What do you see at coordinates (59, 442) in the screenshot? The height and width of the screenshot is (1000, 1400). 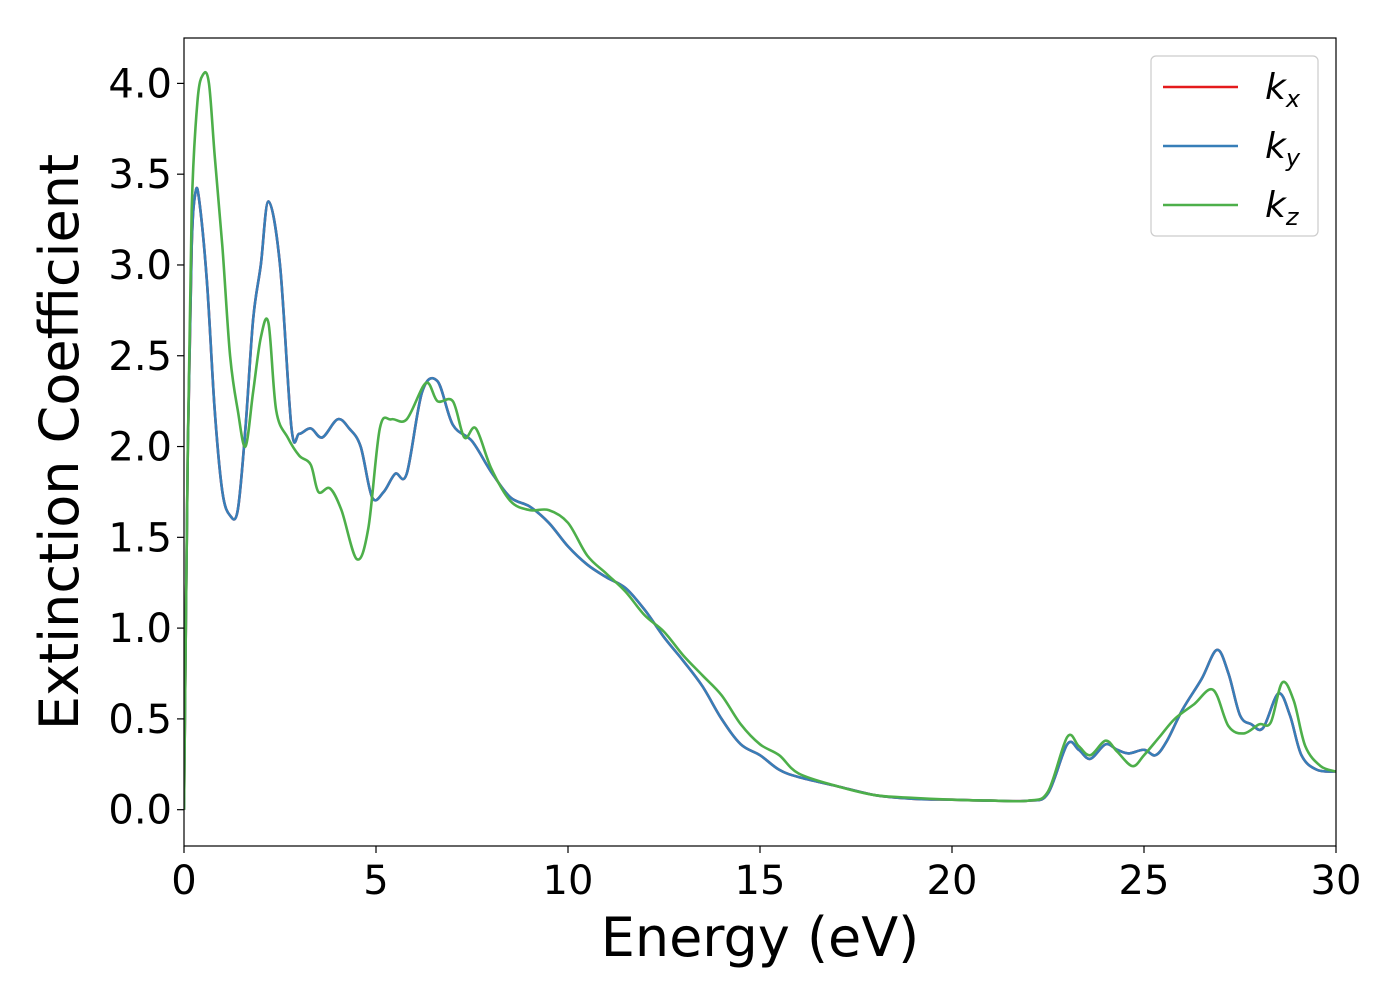 I see `y-axis-title: Extinction Coefficient` at bounding box center [59, 442].